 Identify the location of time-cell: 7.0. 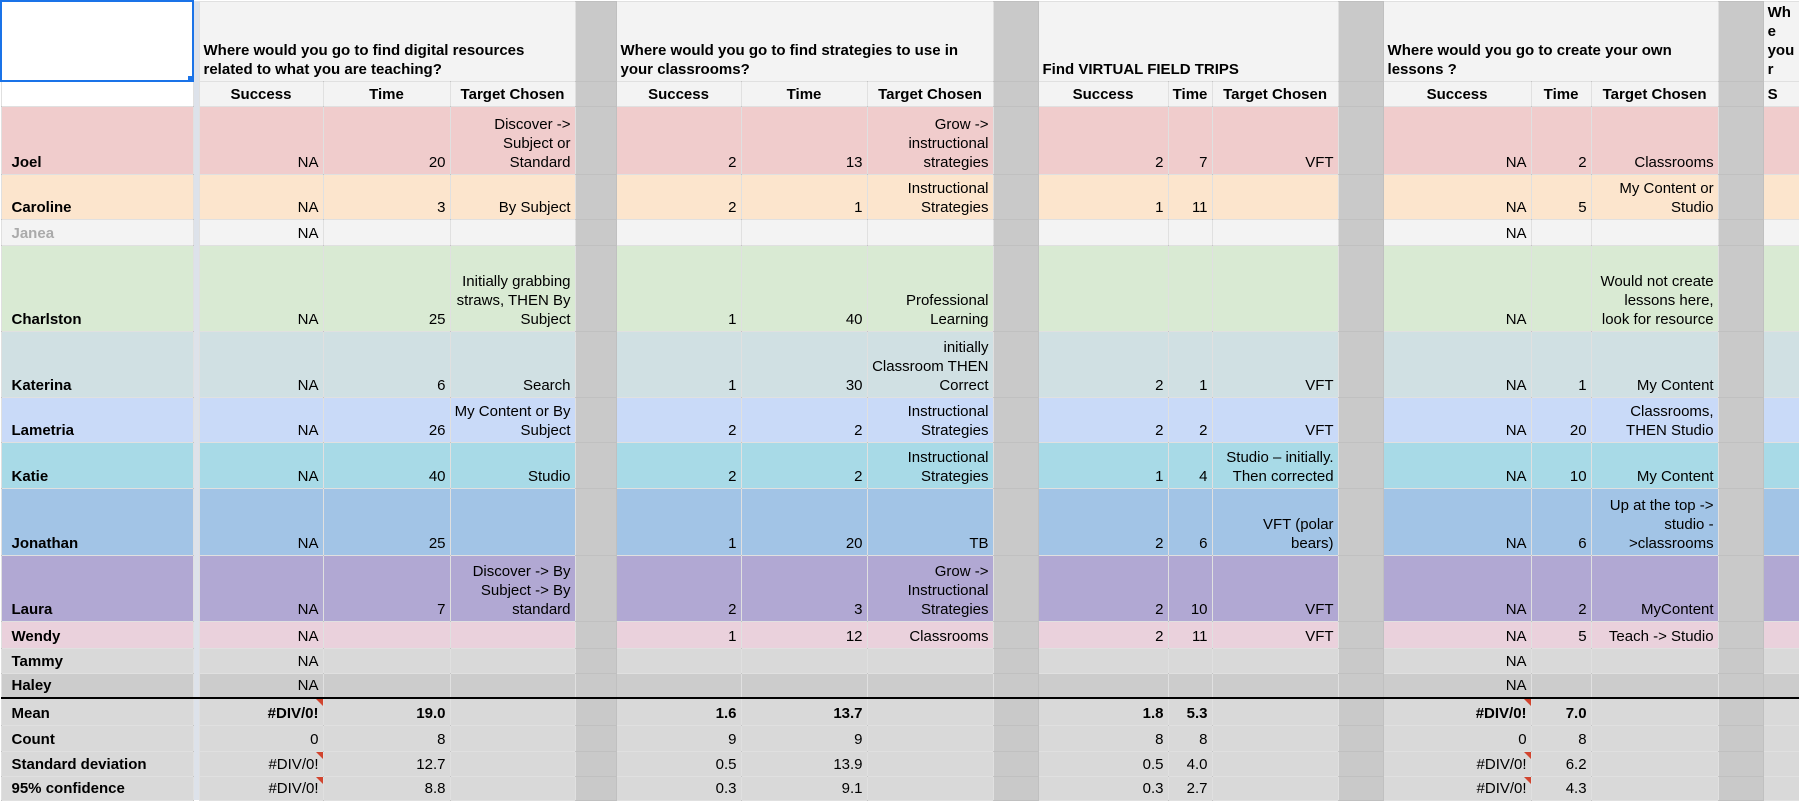
(1561, 711).